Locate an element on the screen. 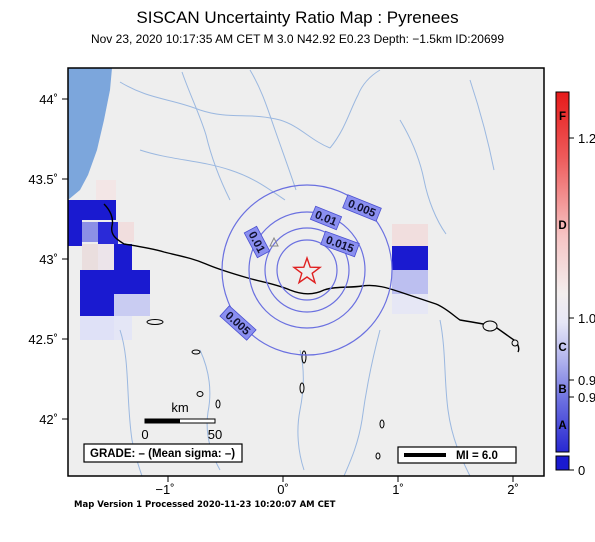 Image resolution: width=595 pixels, height=542 pixels. svg-text: GRADE: – (Mean sigma: –) is located at coordinates (162, 454).